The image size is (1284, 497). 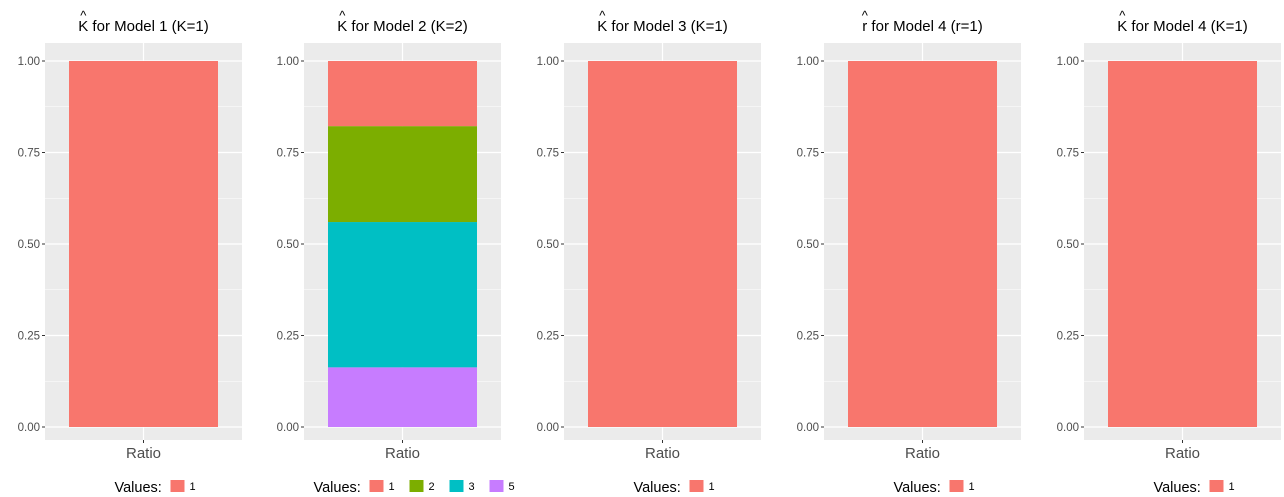 What do you see at coordinates (472, 487) in the screenshot?
I see `legend-label: 3` at bounding box center [472, 487].